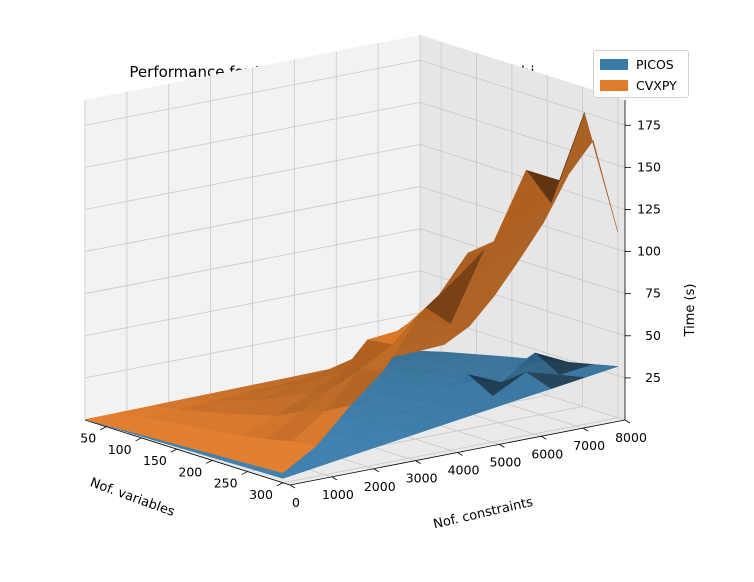  I want to click on y-tick-label: 6000, so click(547, 453).